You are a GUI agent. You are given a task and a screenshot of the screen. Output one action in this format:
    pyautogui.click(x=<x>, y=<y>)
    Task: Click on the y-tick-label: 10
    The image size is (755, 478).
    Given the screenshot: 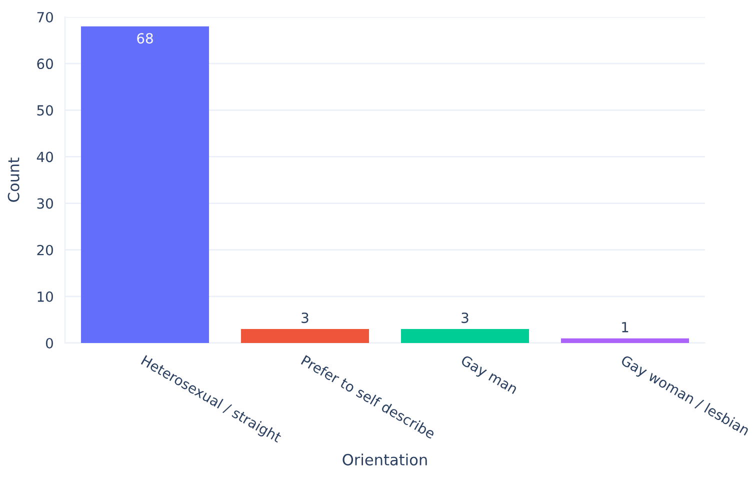 What is the action you would take?
    pyautogui.click(x=45, y=296)
    